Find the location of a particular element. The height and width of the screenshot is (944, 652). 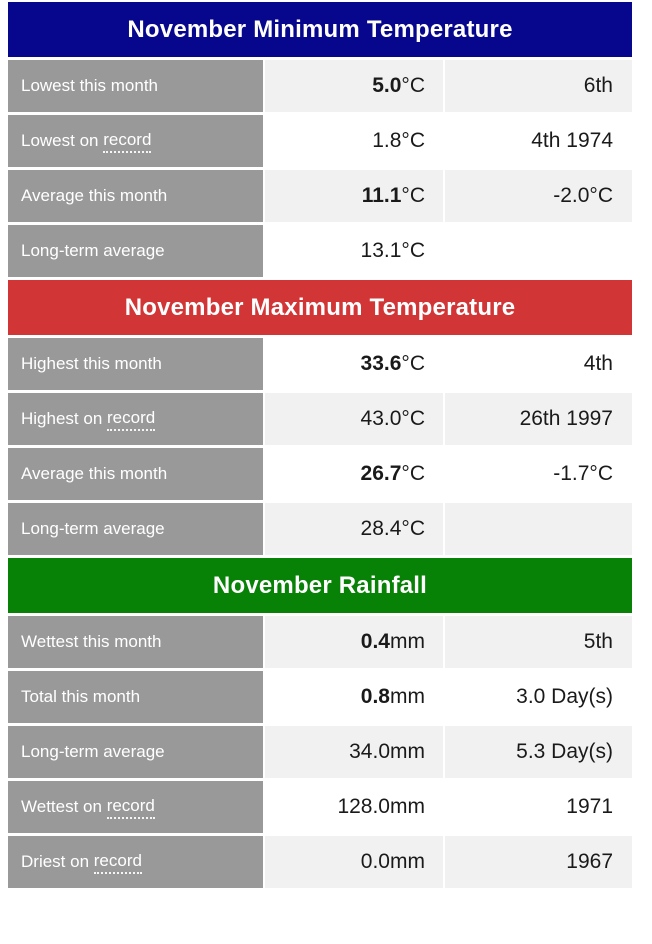

value-cell: 33.6 °C is located at coordinates (354, 364).